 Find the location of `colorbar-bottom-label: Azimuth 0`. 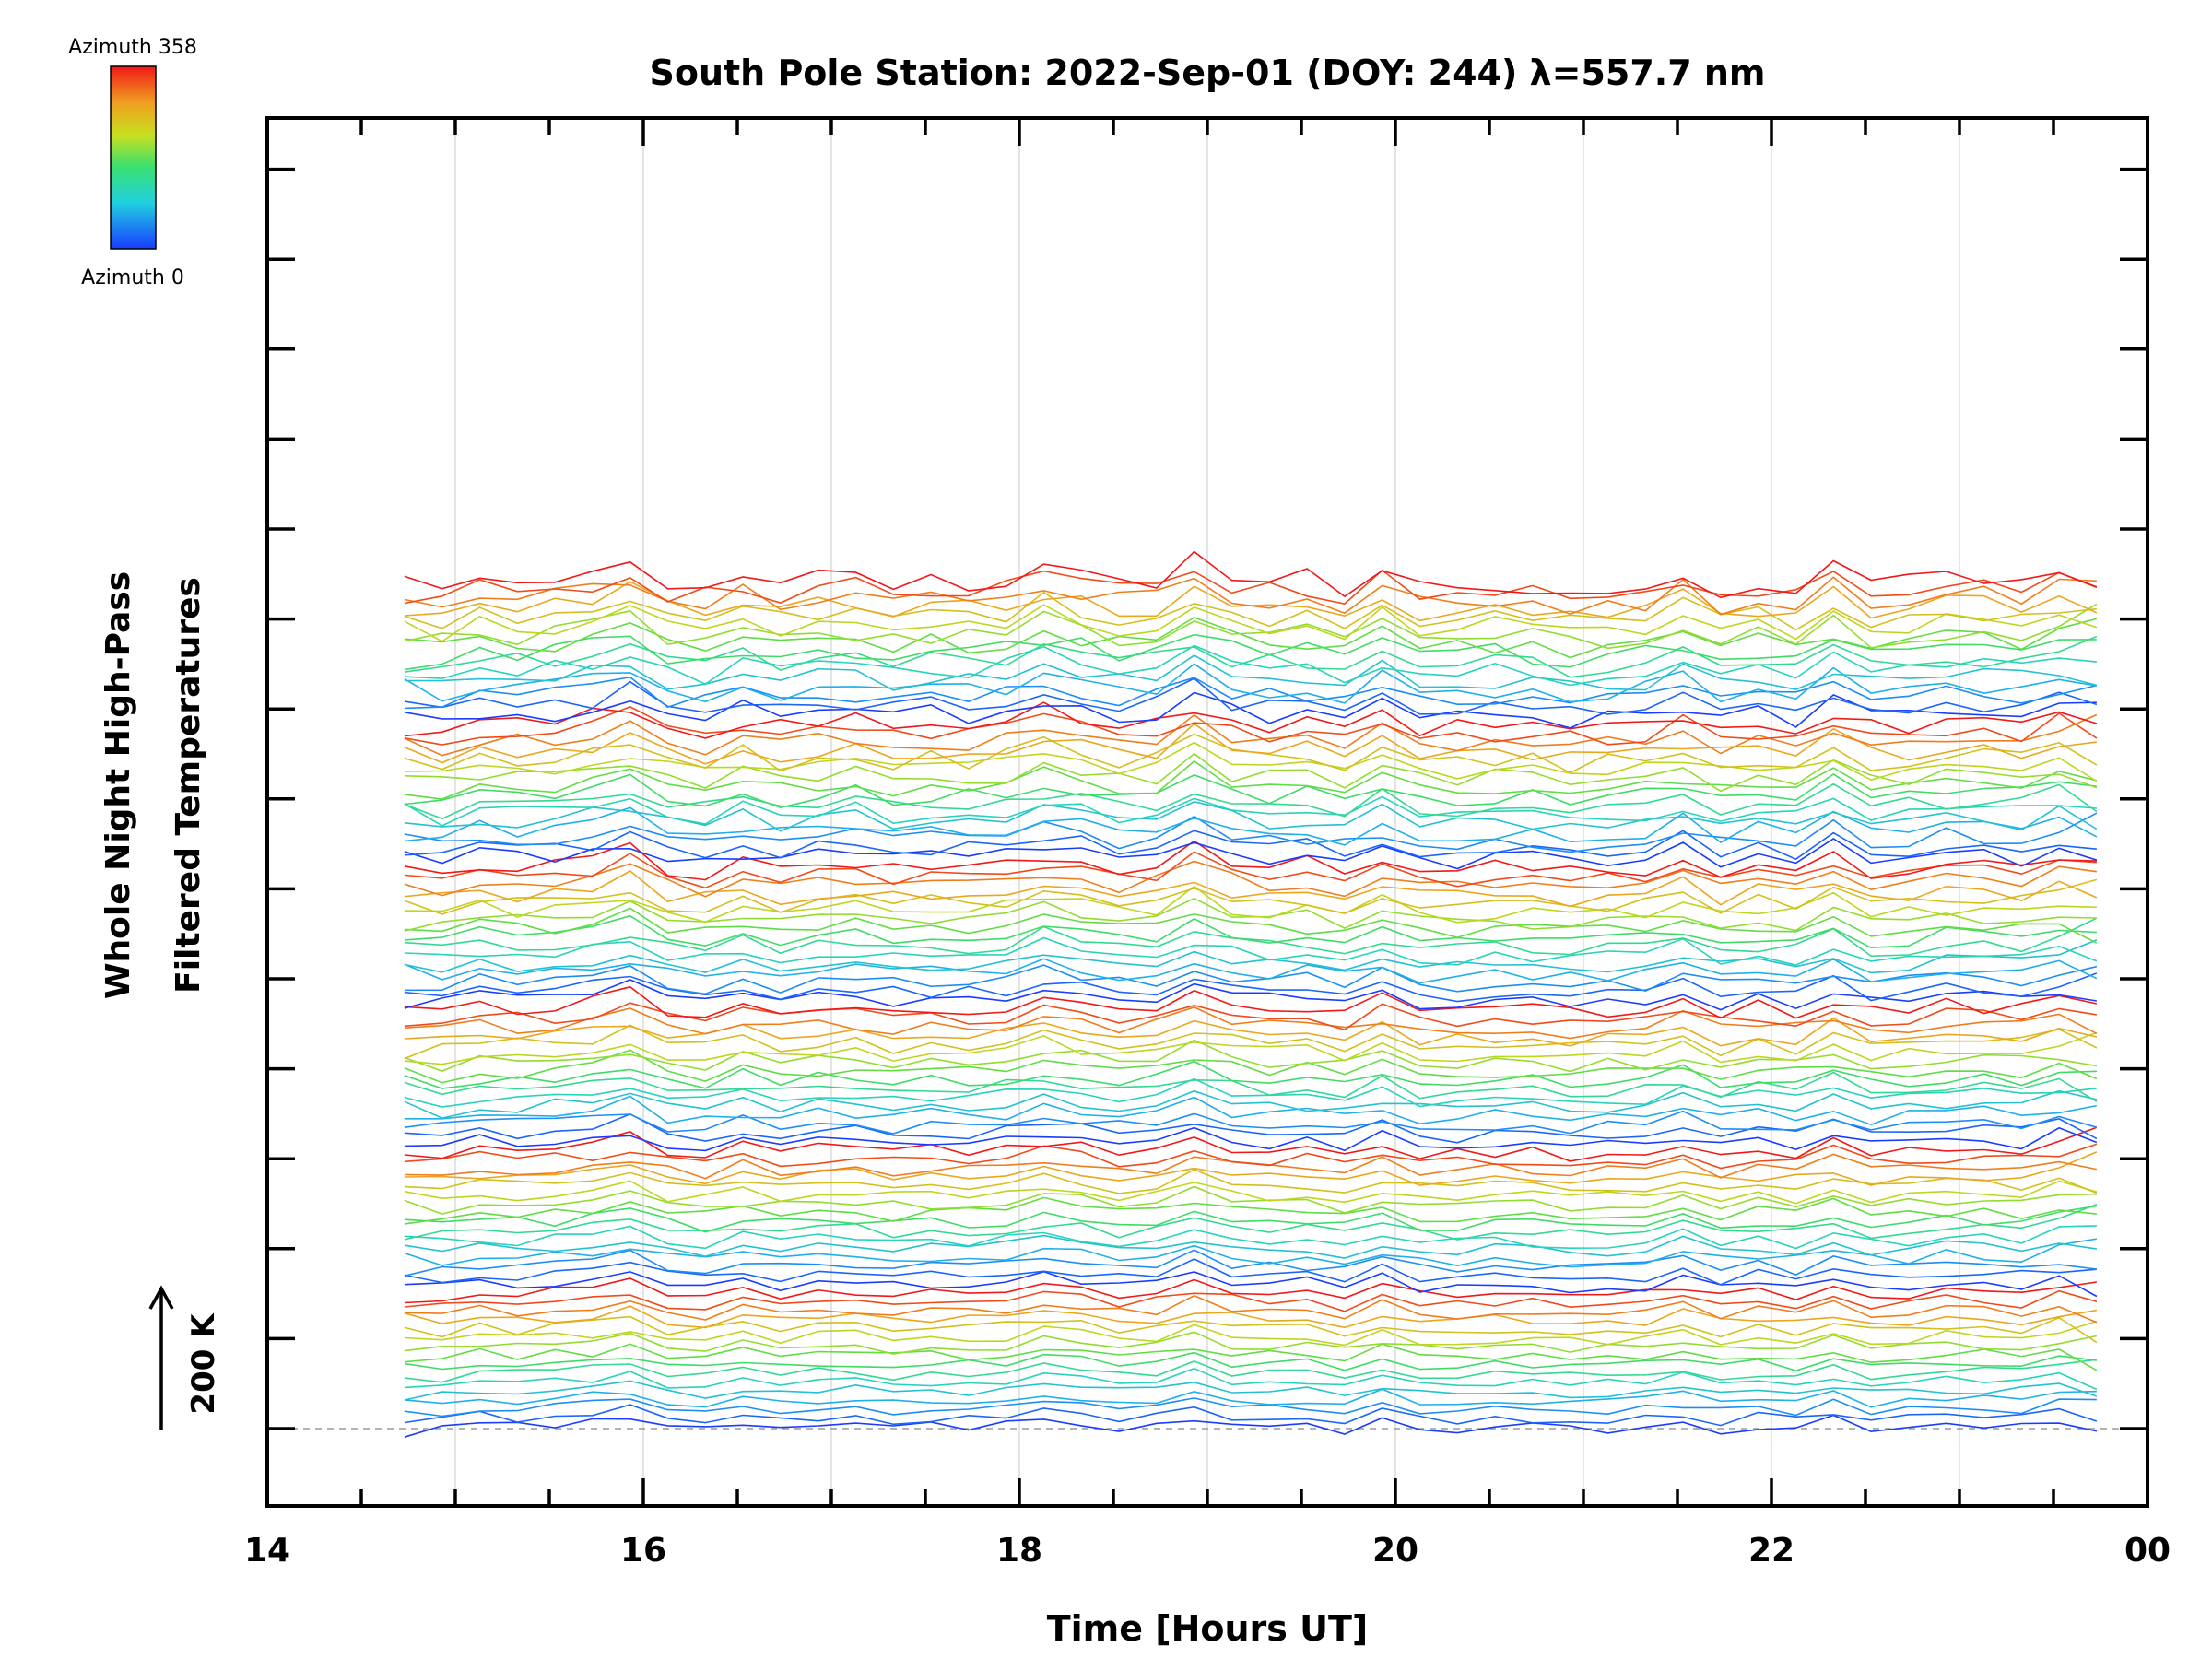

colorbar-bottom-label: Azimuth 0 is located at coordinates (132, 277).